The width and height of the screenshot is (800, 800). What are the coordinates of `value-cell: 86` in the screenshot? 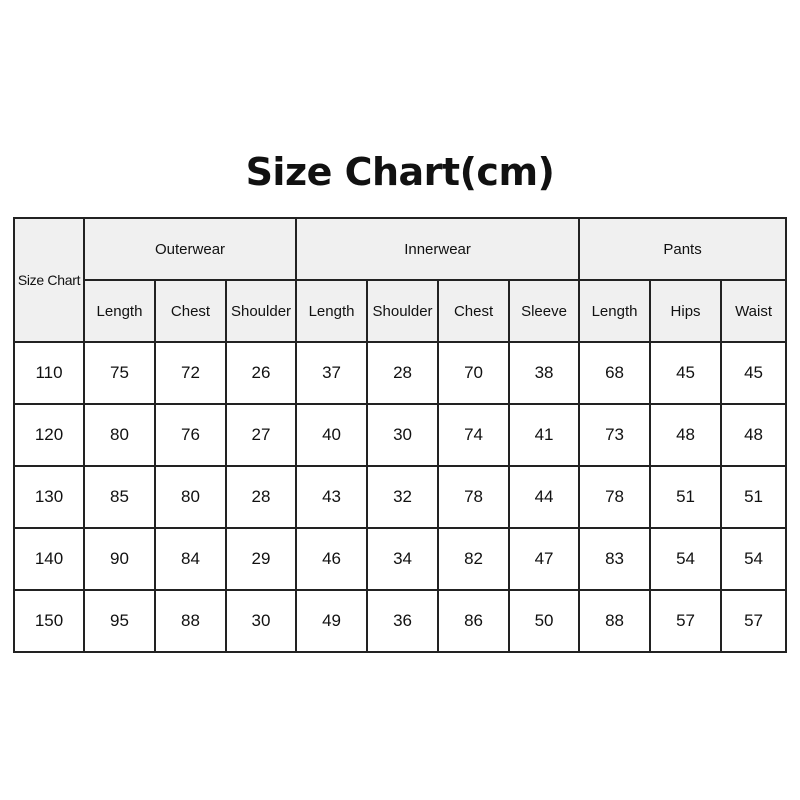 It's located at (474, 621).